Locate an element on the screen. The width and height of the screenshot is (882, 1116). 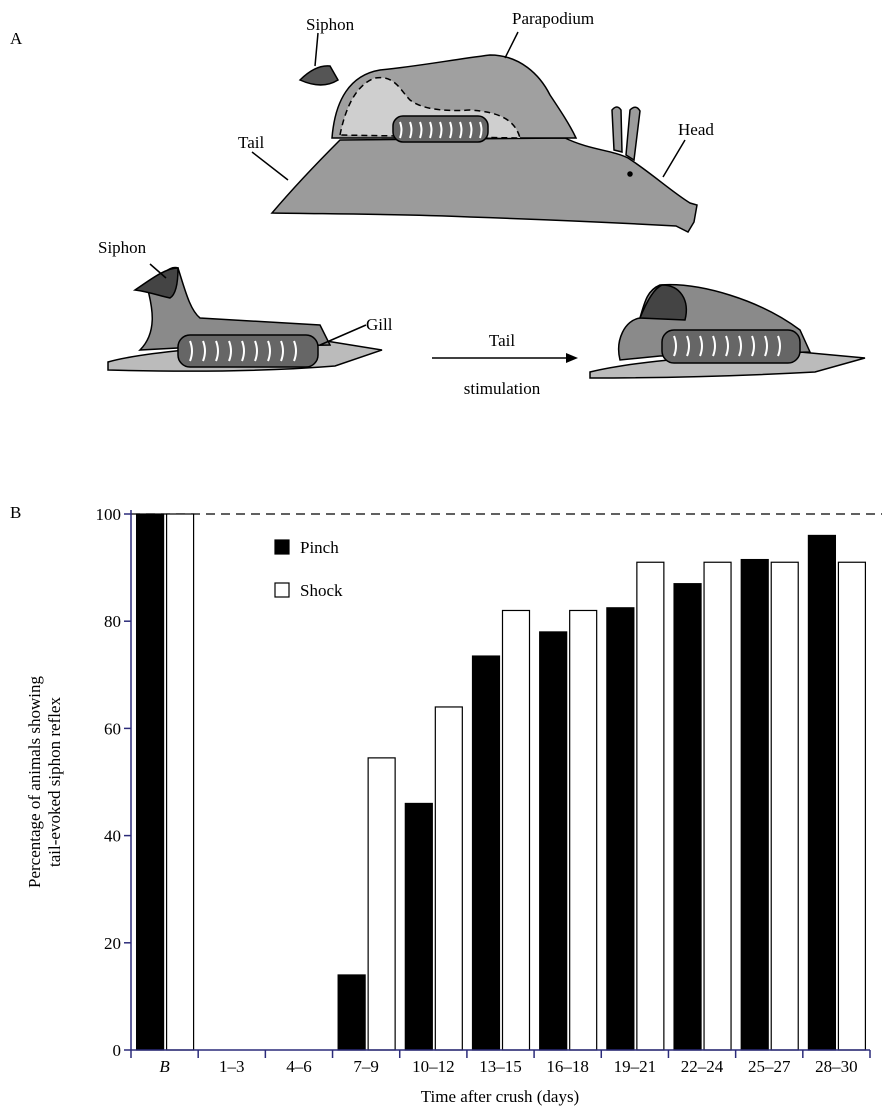
x-tick-label: B is located at coordinates (164, 1066).